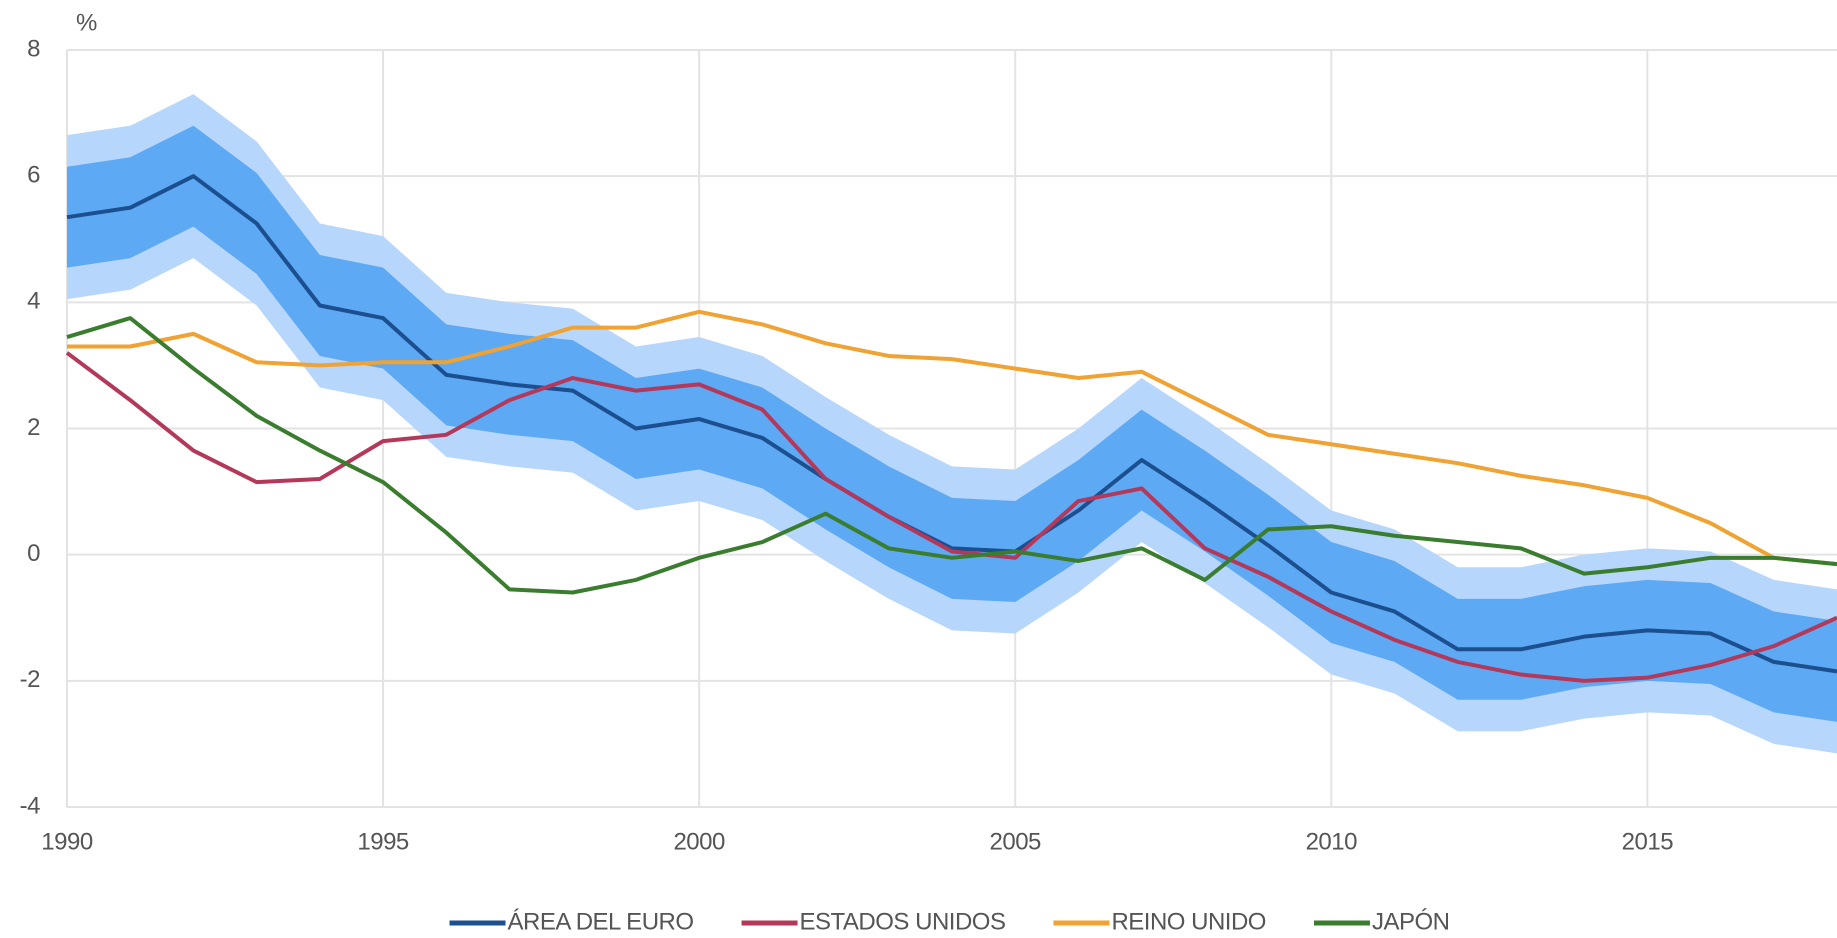 The height and width of the screenshot is (938, 1837). What do you see at coordinates (33, 175) in the screenshot?
I see `y-tick-label: 6` at bounding box center [33, 175].